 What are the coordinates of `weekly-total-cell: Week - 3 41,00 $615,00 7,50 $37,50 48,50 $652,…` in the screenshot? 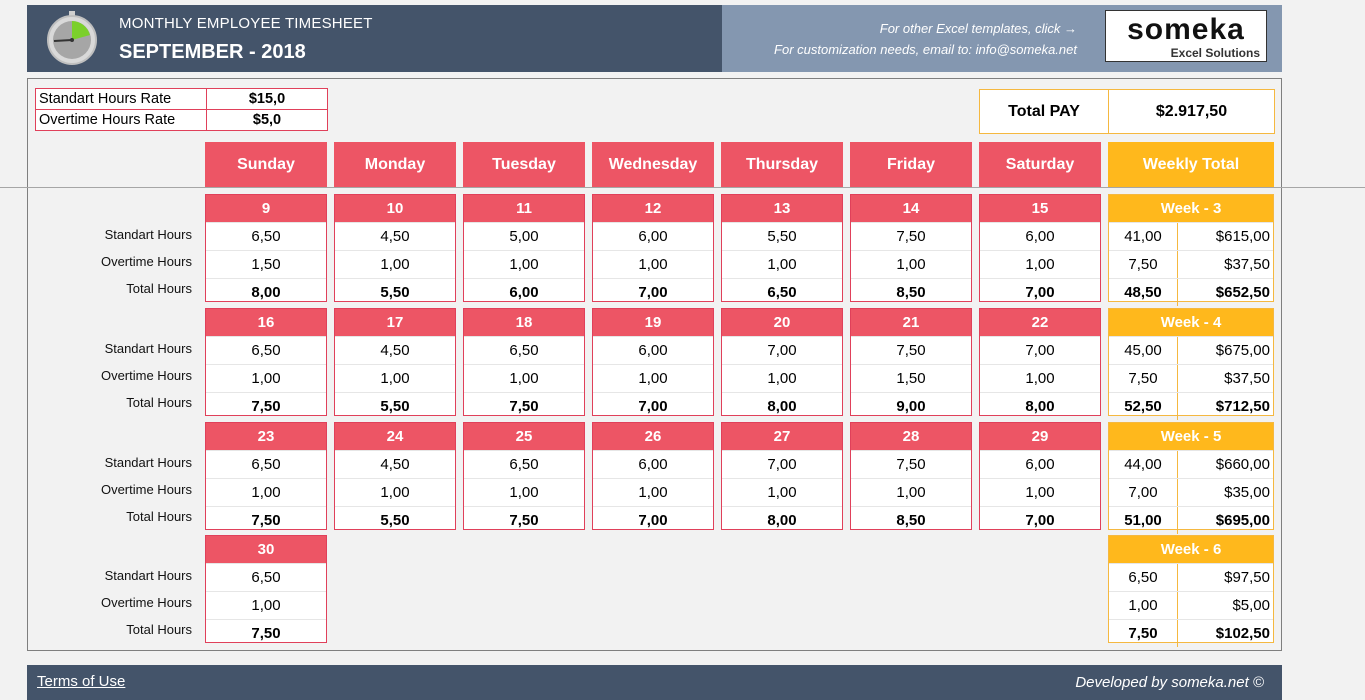 It's located at (1191, 250).